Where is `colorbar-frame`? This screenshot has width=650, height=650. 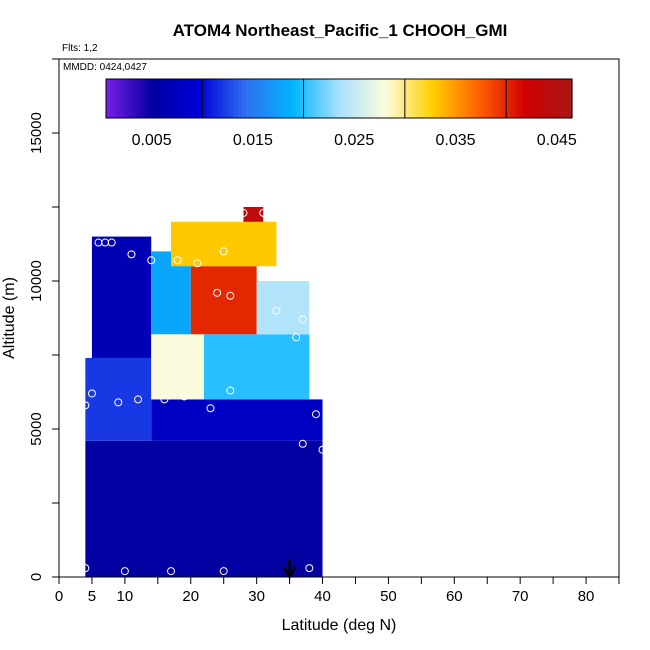 colorbar-frame is located at coordinates (339, 98).